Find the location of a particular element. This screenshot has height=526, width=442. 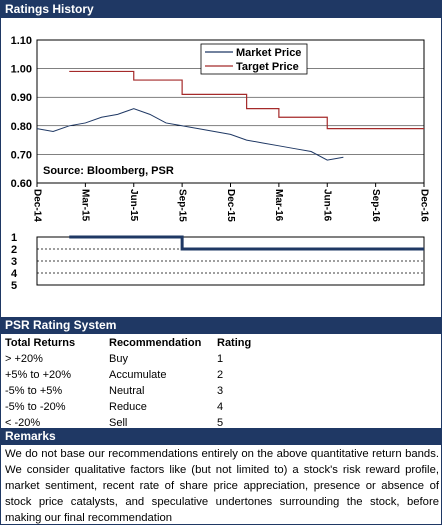

market-price-line is located at coordinates (190, 134).